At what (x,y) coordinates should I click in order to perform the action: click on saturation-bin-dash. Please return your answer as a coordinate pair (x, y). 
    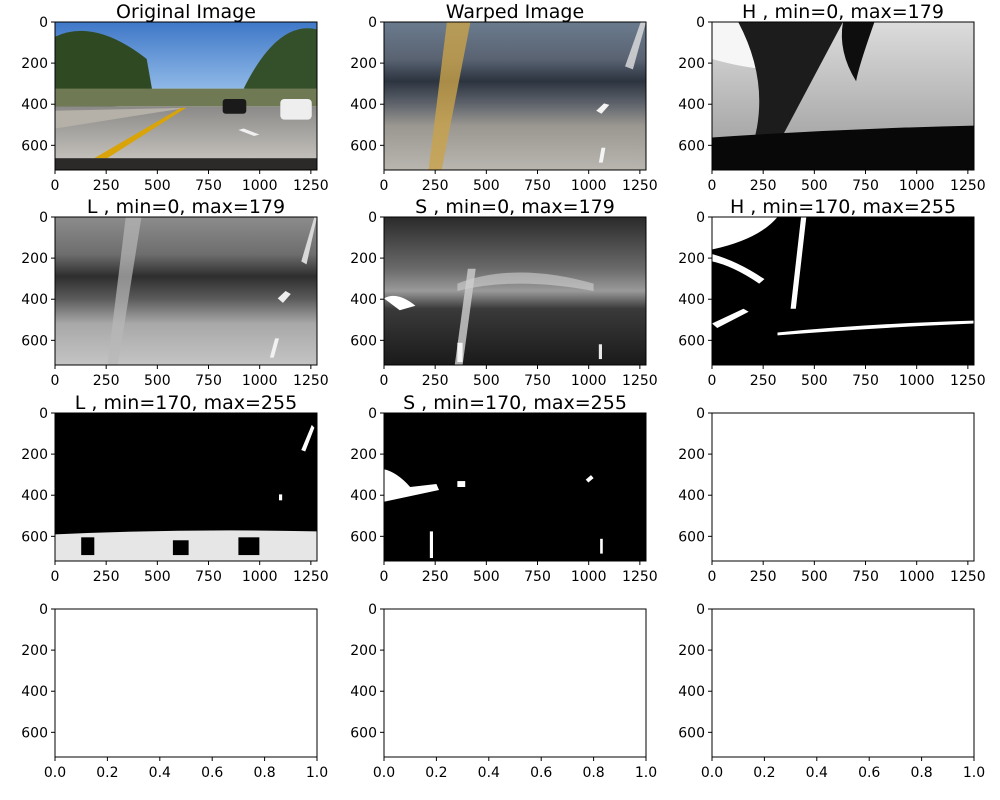
    Looking at the image, I should click on (601, 546).